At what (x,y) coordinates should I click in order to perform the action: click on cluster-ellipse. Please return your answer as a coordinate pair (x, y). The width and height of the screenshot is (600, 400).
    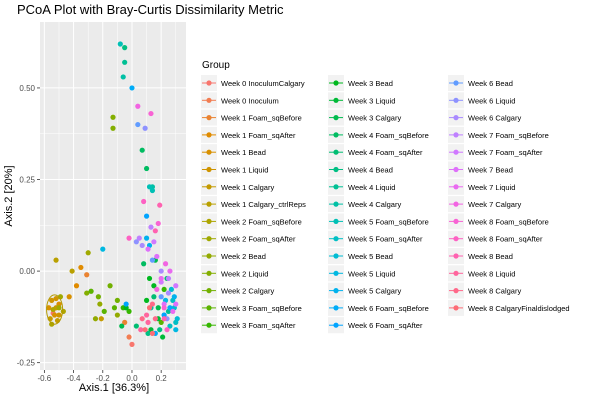
    Looking at the image, I should click on (55, 309).